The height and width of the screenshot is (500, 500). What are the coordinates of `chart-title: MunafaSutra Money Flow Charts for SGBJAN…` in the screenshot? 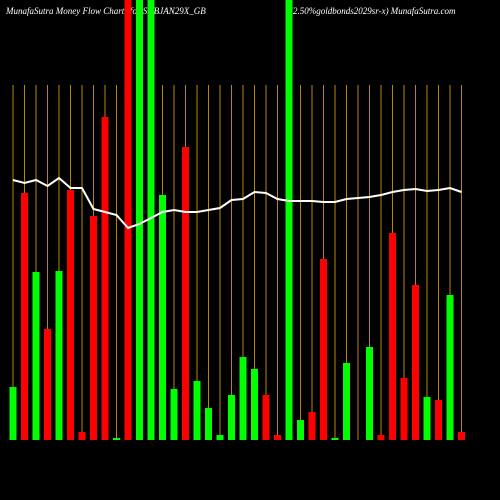 It's located at (105, 11).